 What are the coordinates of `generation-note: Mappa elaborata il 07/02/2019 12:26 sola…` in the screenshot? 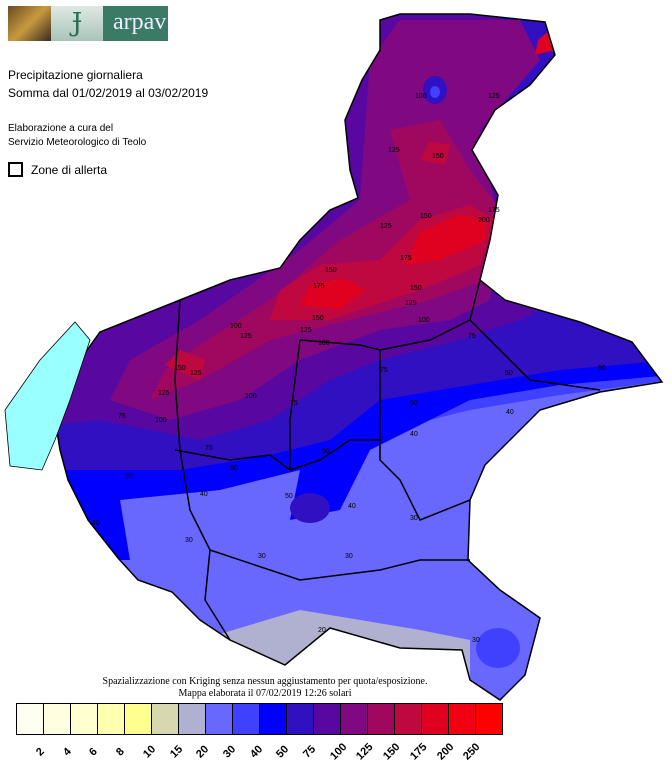 It's located at (265, 693).